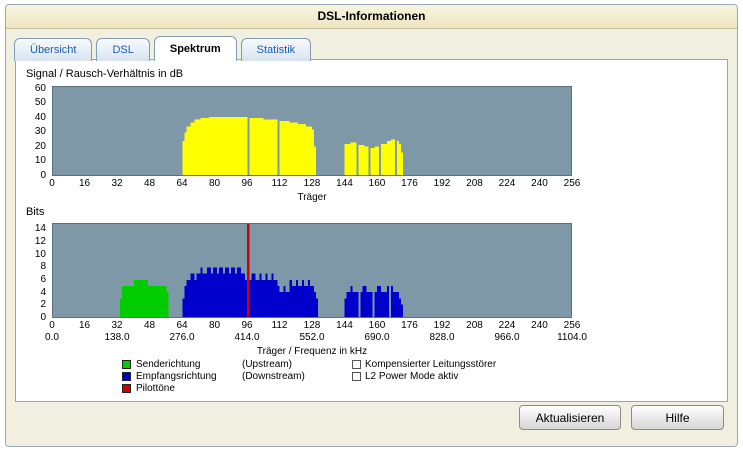  What do you see at coordinates (155, 388) in the screenshot?
I see `pilot-tones-legend-label: Pilottöne` at bounding box center [155, 388].